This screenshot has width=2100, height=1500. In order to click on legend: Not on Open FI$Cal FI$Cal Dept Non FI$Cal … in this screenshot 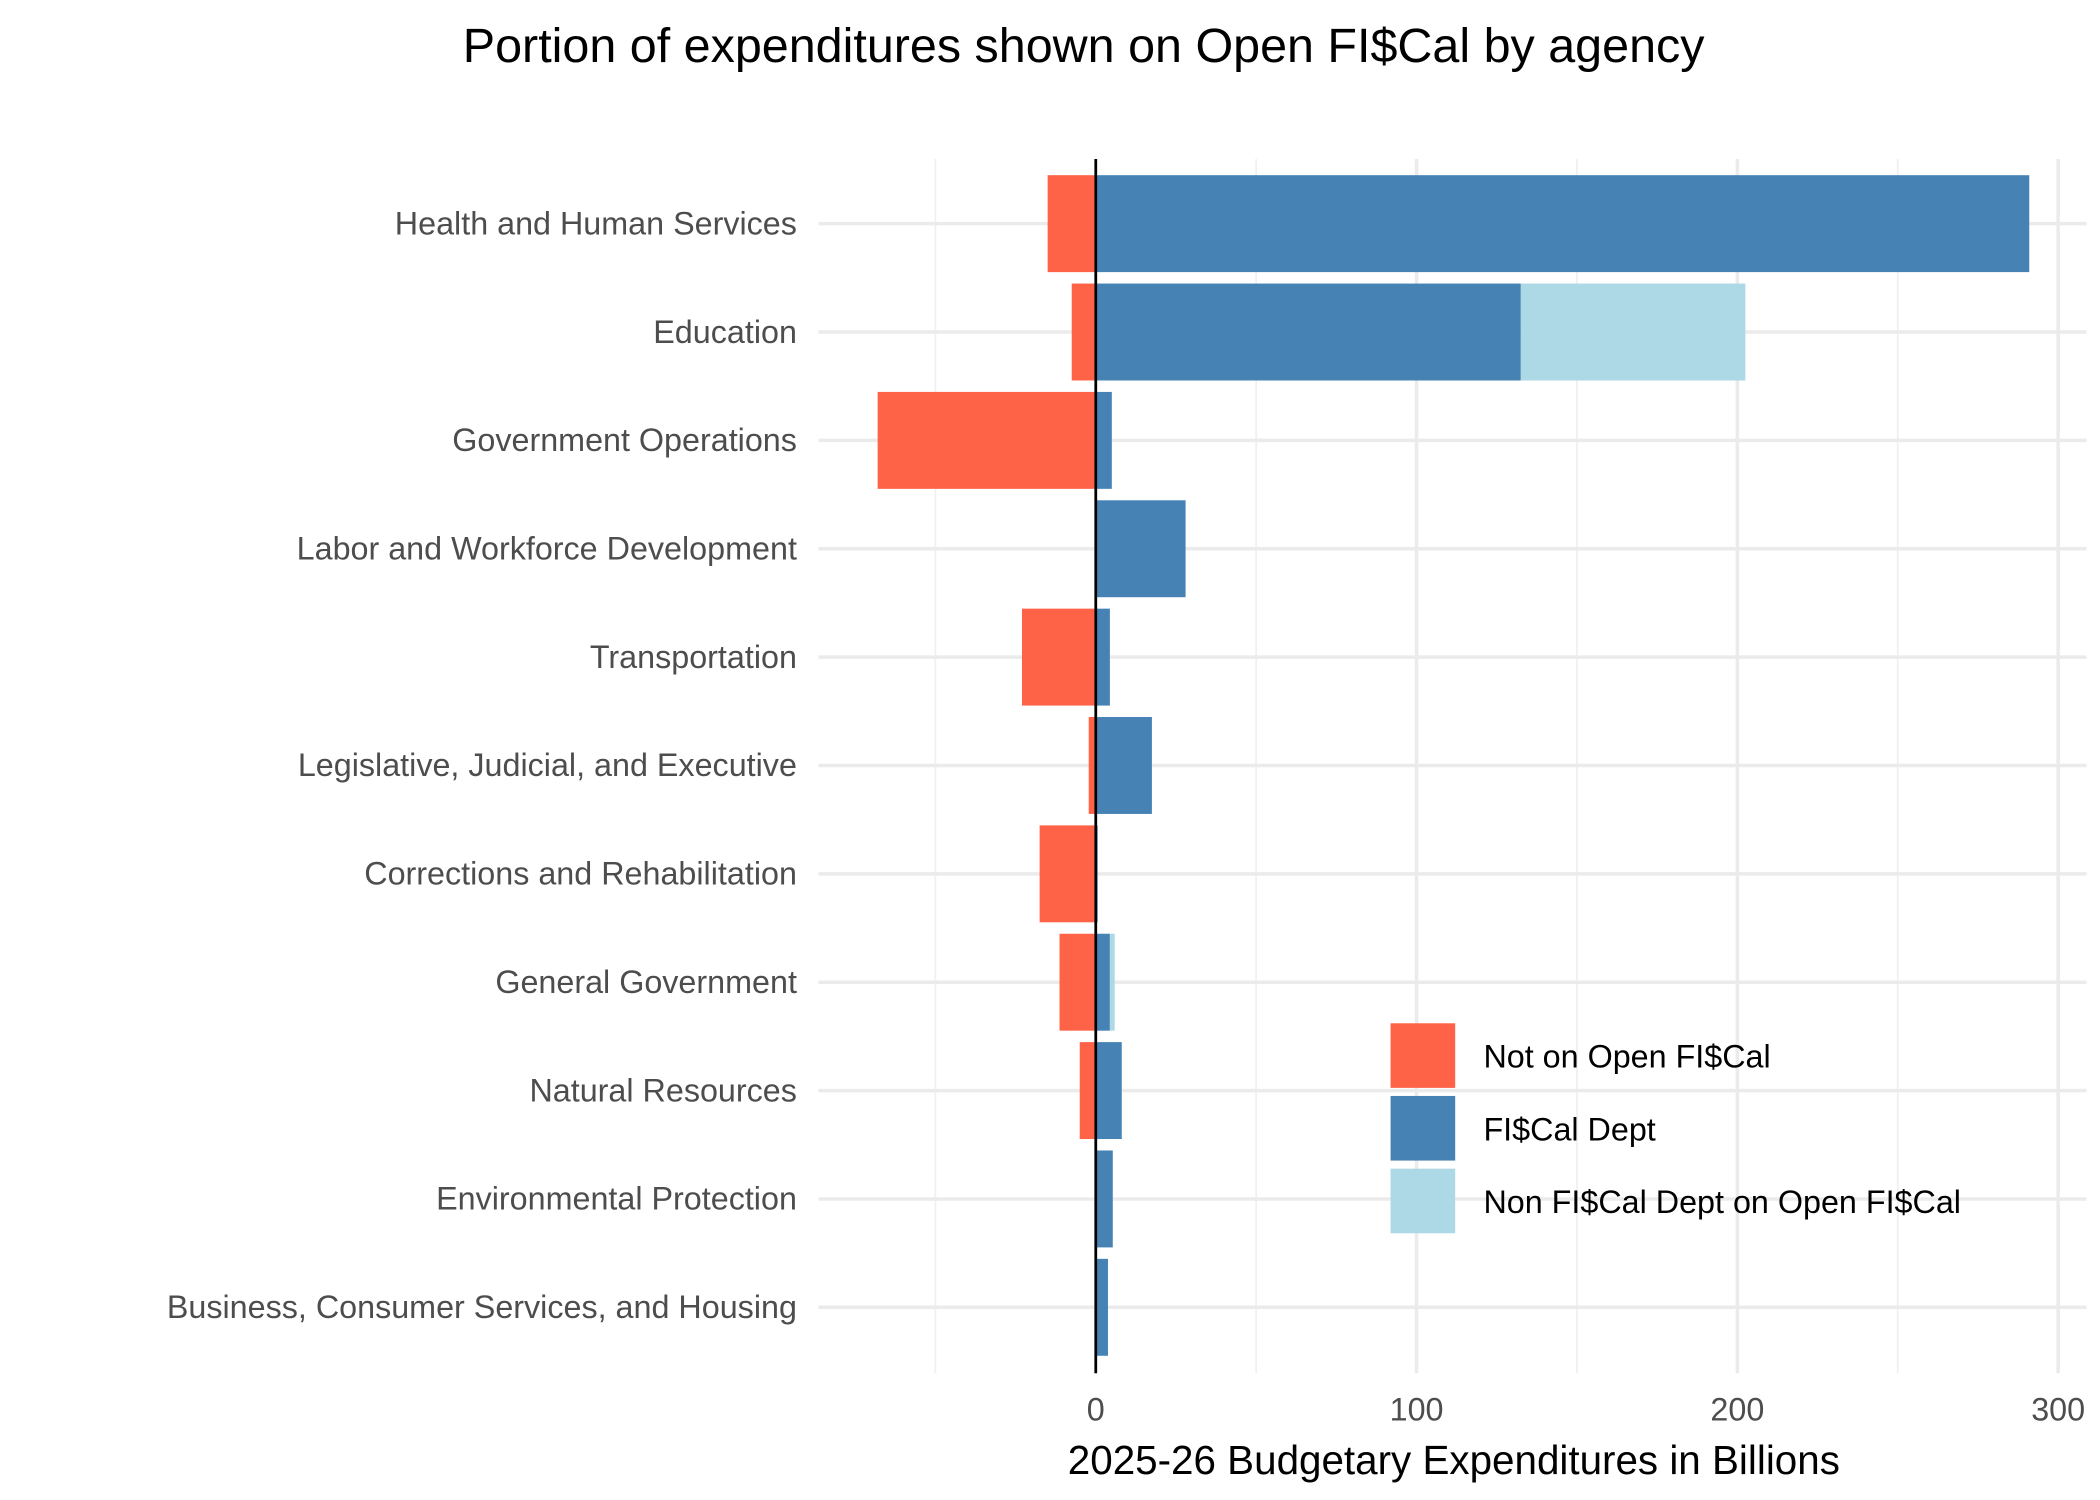, I will do `click(1675, 1128)`.